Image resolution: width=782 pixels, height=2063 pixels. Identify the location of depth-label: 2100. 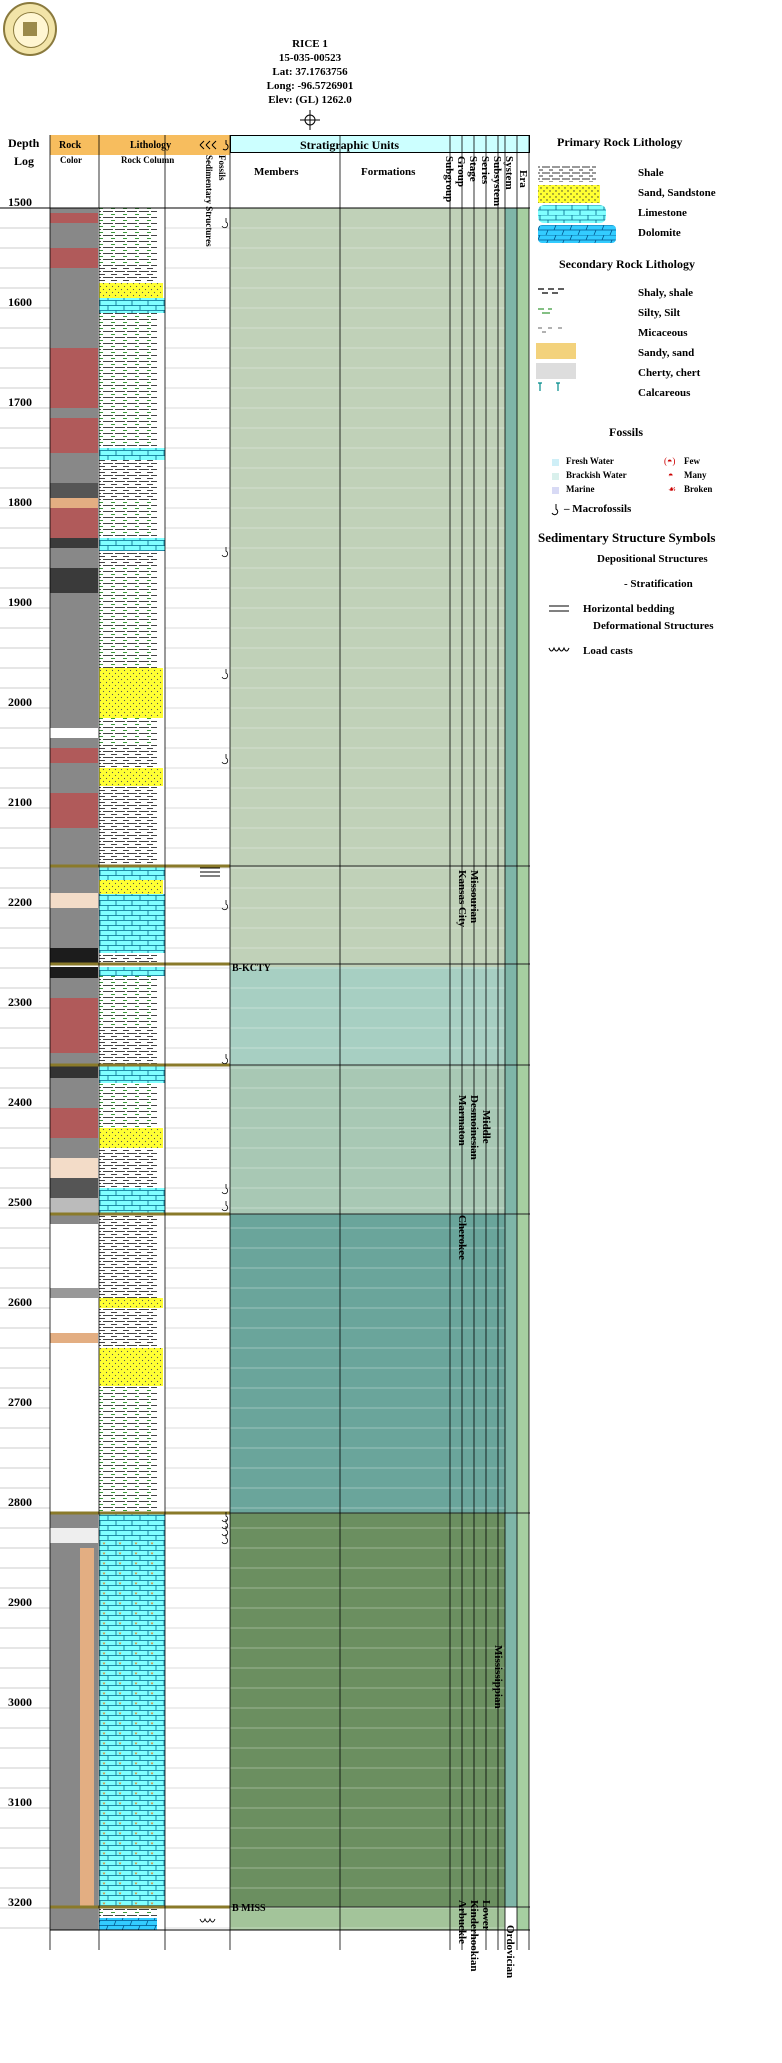
(20, 802).